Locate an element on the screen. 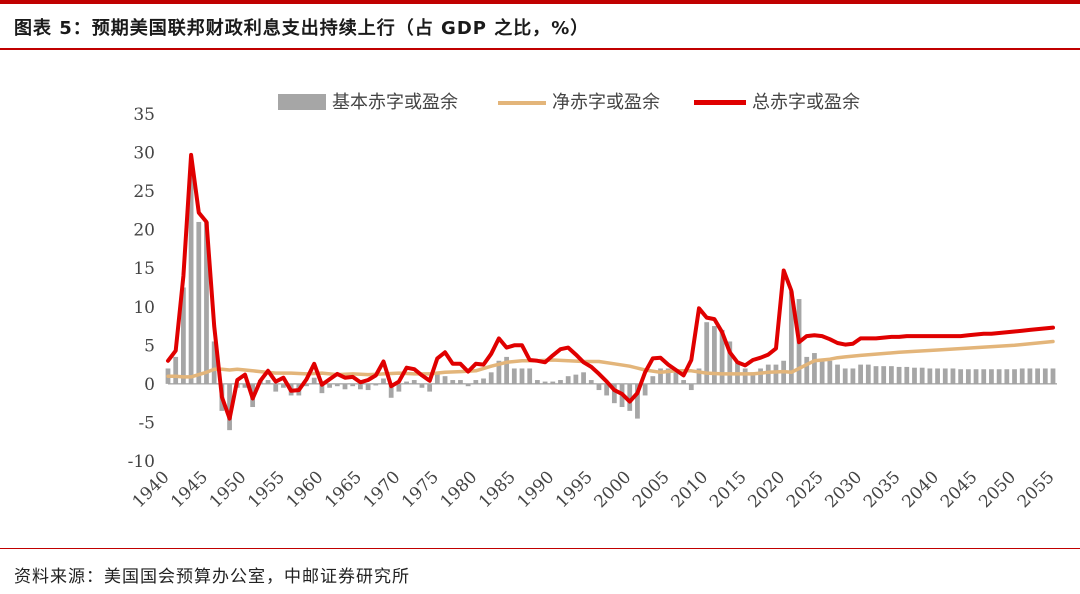 The height and width of the screenshot is (594, 1080). y-axis: 35 30 25 20 15 10 5 0 -5 -10 is located at coordinates (141, 288).